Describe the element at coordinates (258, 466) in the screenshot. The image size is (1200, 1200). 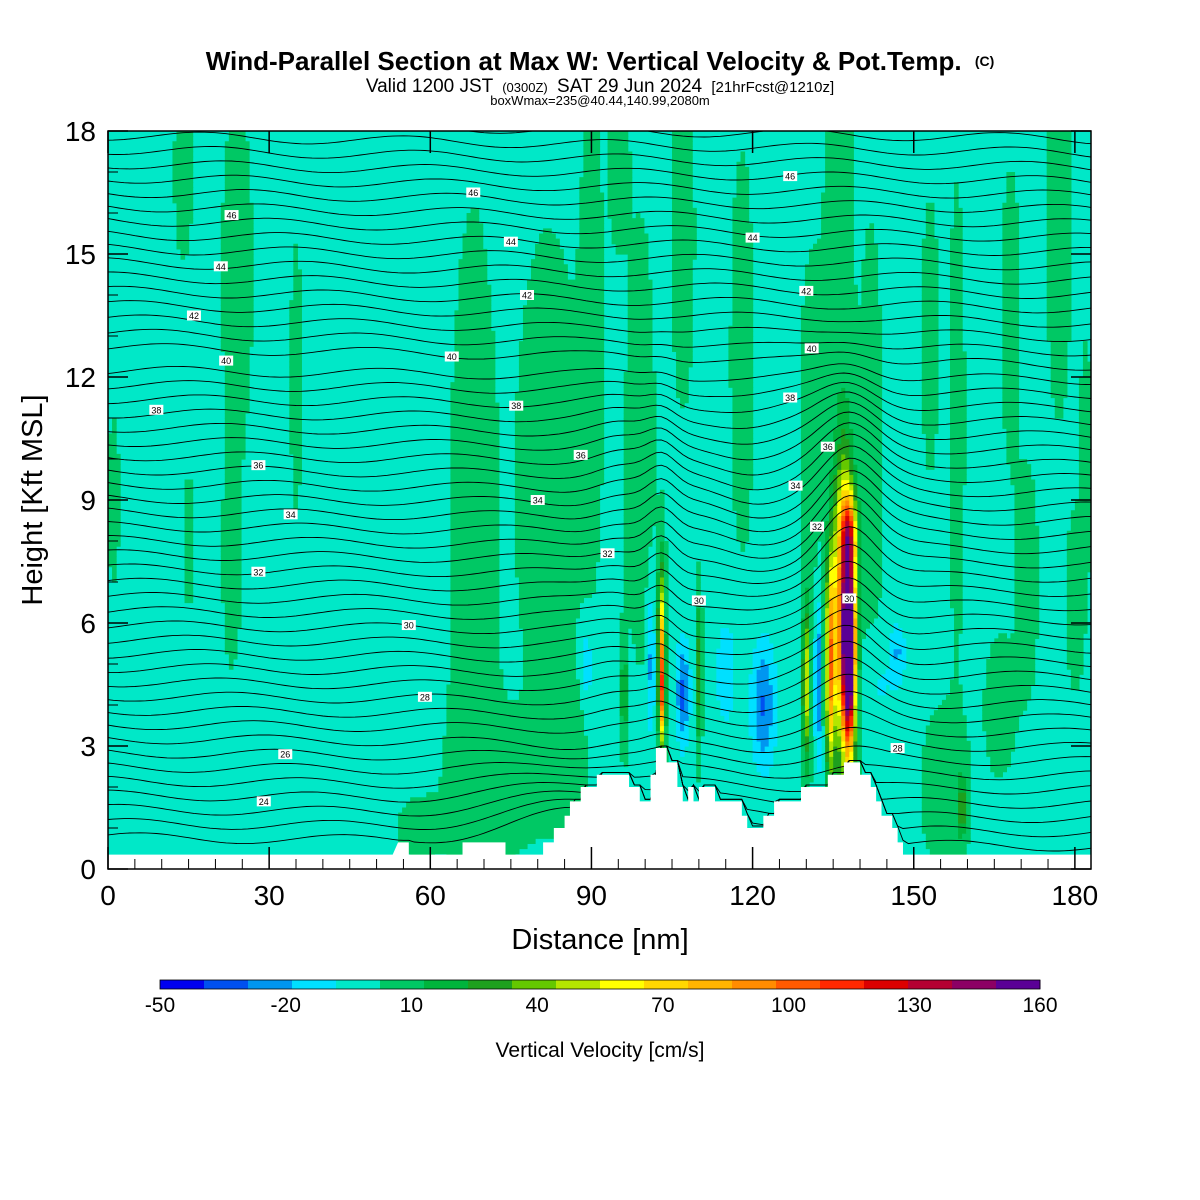
I see `theta-label-text: 36` at that location.